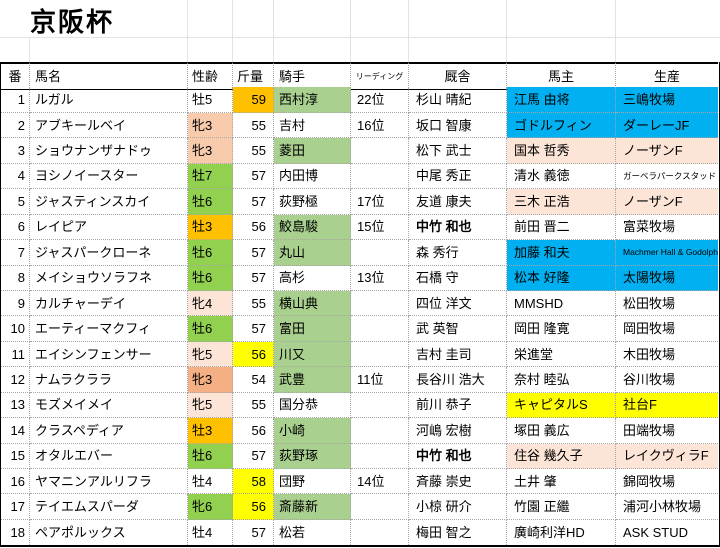 Image resolution: width=720 pixels, height=548 pixels. Describe the element at coordinates (15, 431) in the screenshot. I see `row-number-cell: 14` at that location.